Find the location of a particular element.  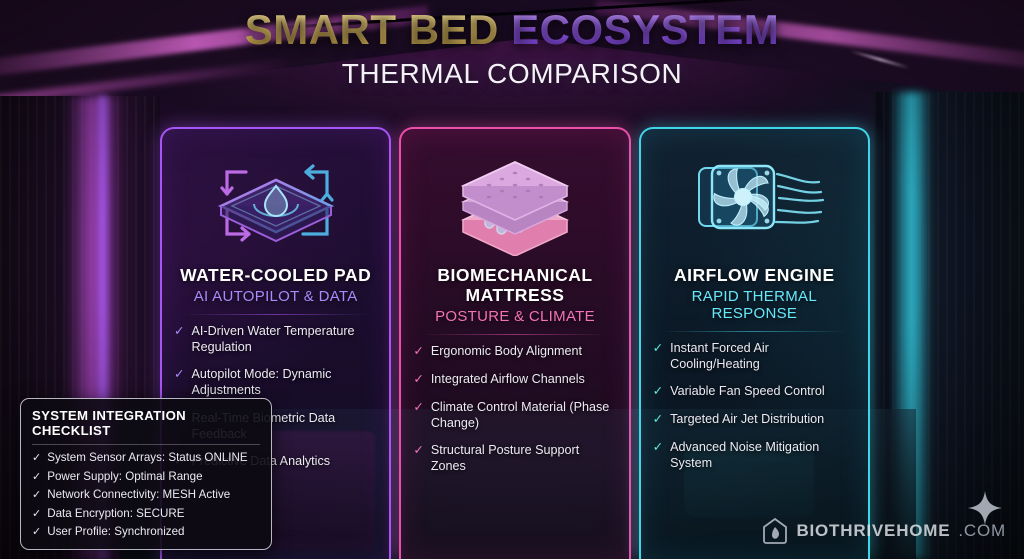

feature-text: AI-Driven Water Temperature Regulation is located at coordinates (273, 339).